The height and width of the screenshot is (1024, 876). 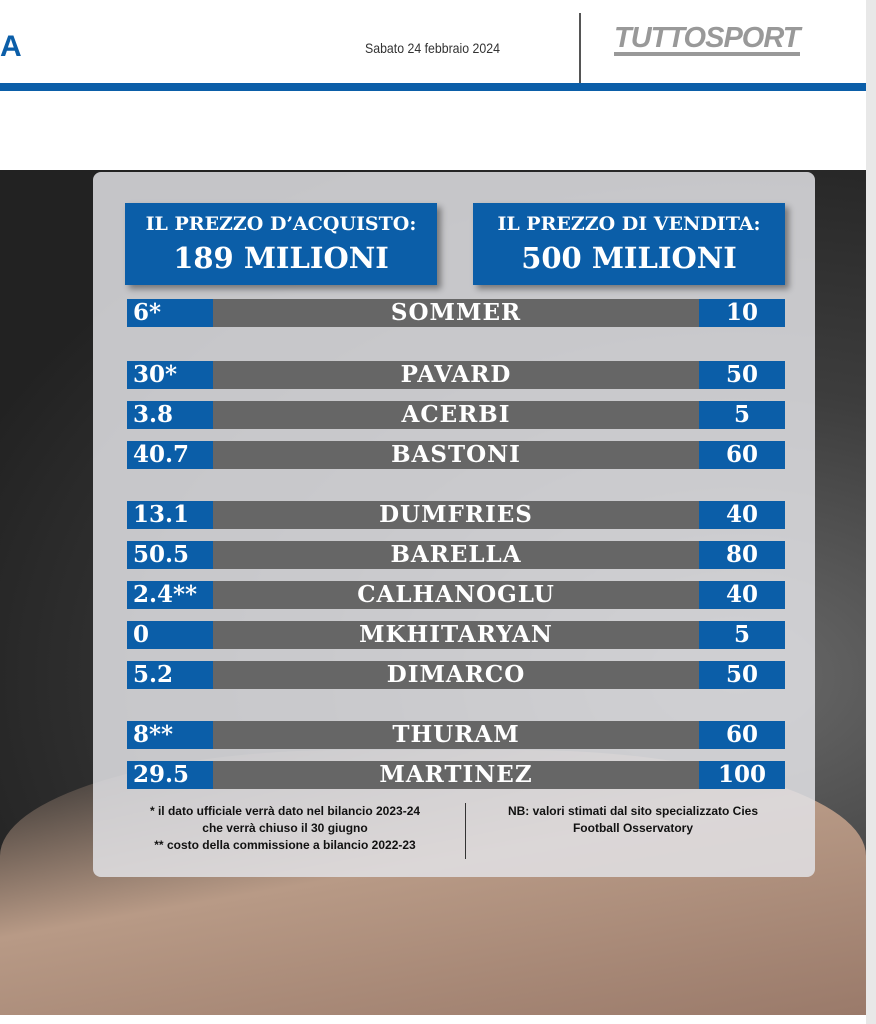 I want to click on player-row: 3.8 ACERBI 5, so click(x=456, y=415).